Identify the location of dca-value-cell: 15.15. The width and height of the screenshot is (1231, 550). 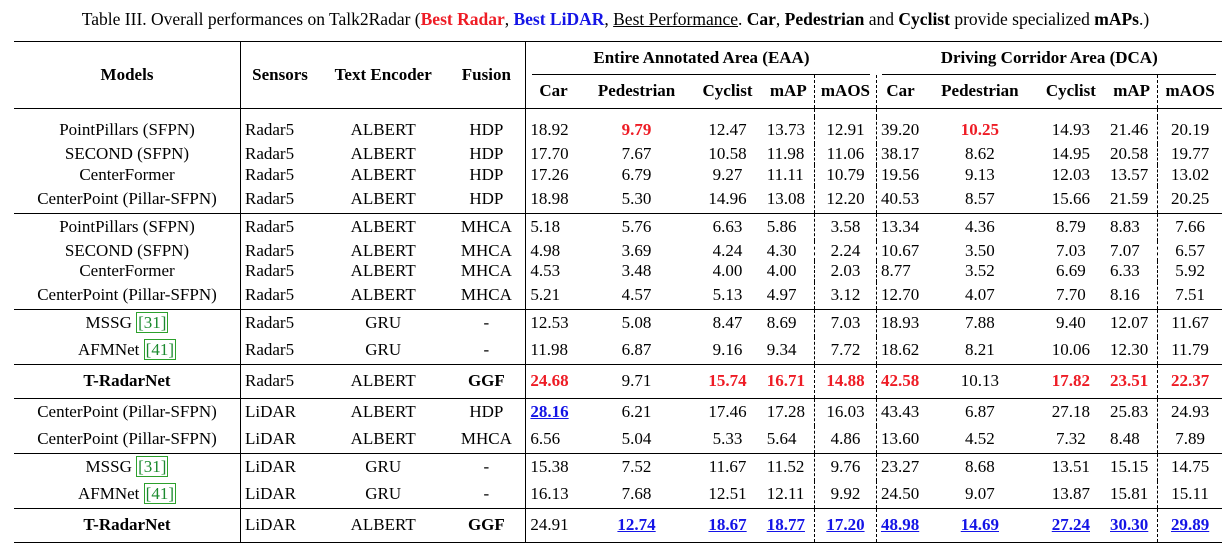
(1132, 467).